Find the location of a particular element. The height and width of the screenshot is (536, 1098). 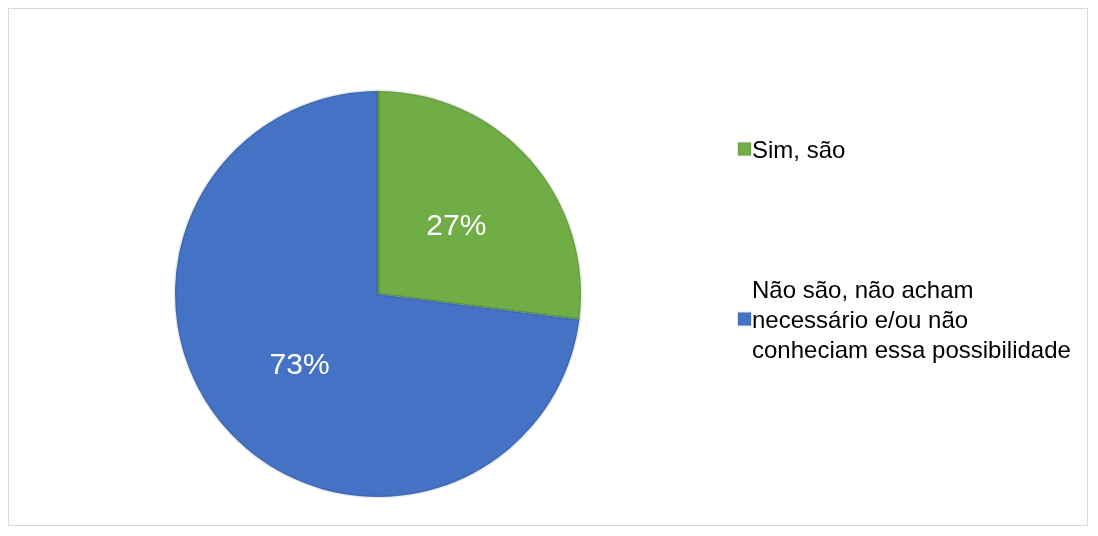

data-label: 73% is located at coordinates (299, 363).